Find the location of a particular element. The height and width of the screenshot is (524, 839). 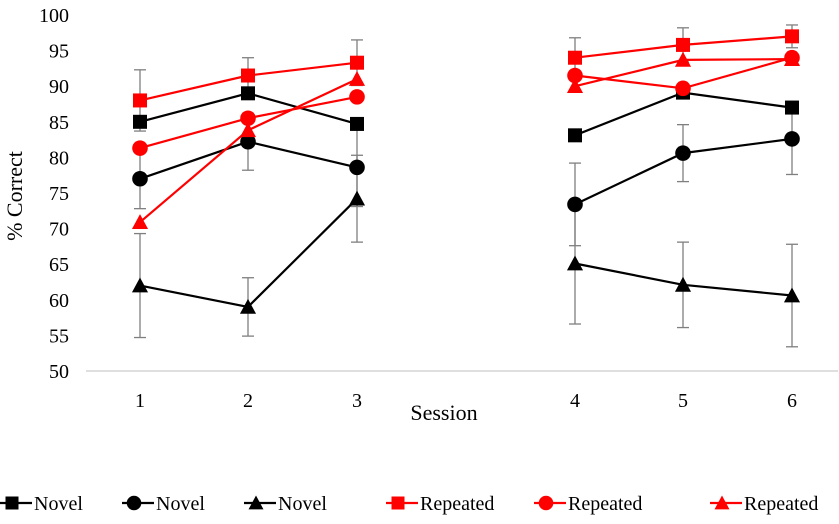

x-tick-label: 5 is located at coordinates (683, 401).